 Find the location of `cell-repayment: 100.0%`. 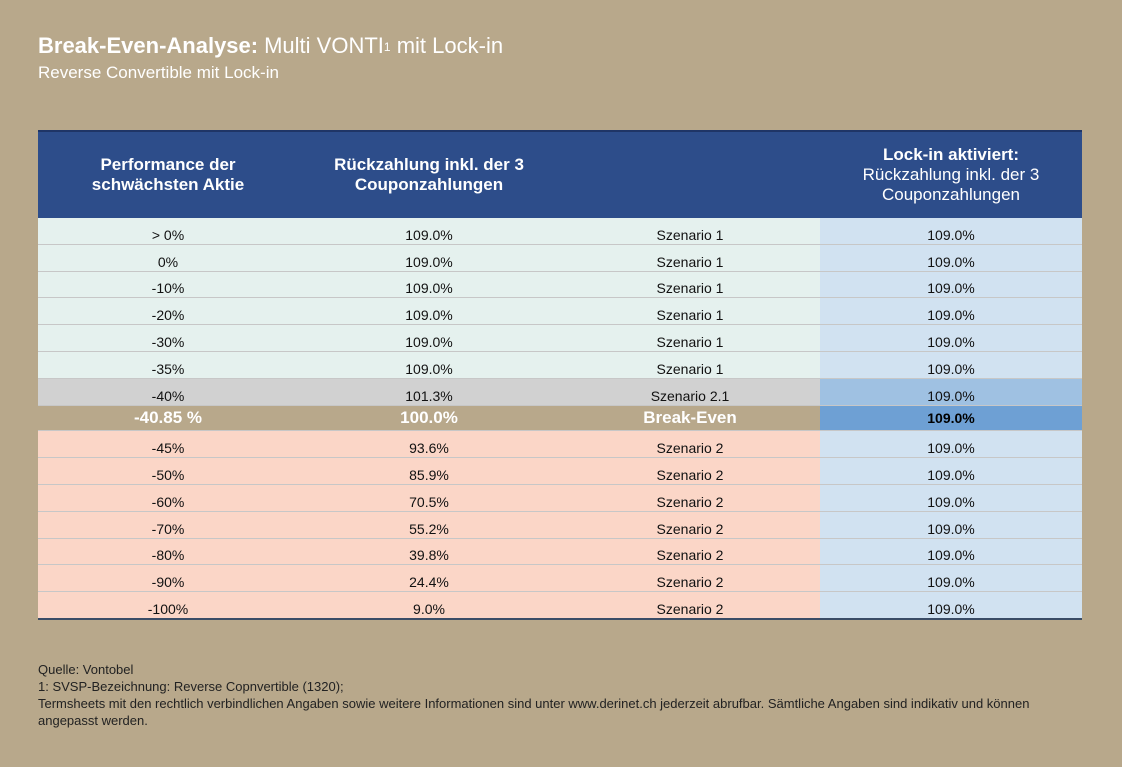

cell-repayment: 100.0% is located at coordinates (429, 418).